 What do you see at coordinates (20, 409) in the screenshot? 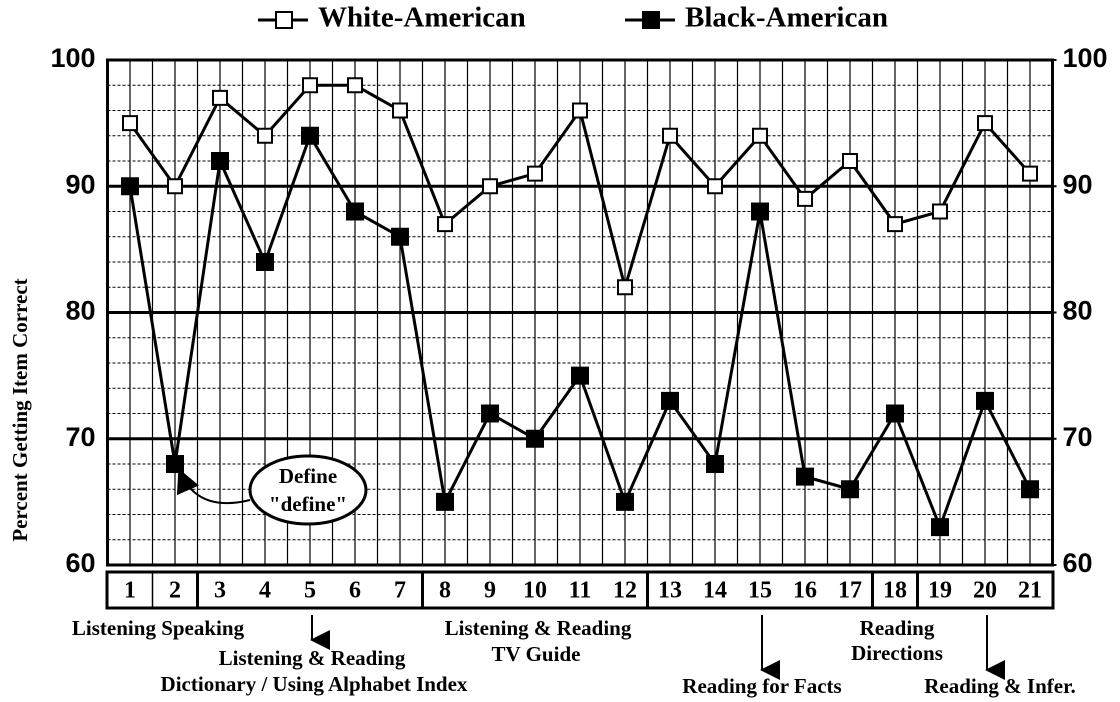
I see `y-axis-label: Percent Getting Item Correct` at bounding box center [20, 409].